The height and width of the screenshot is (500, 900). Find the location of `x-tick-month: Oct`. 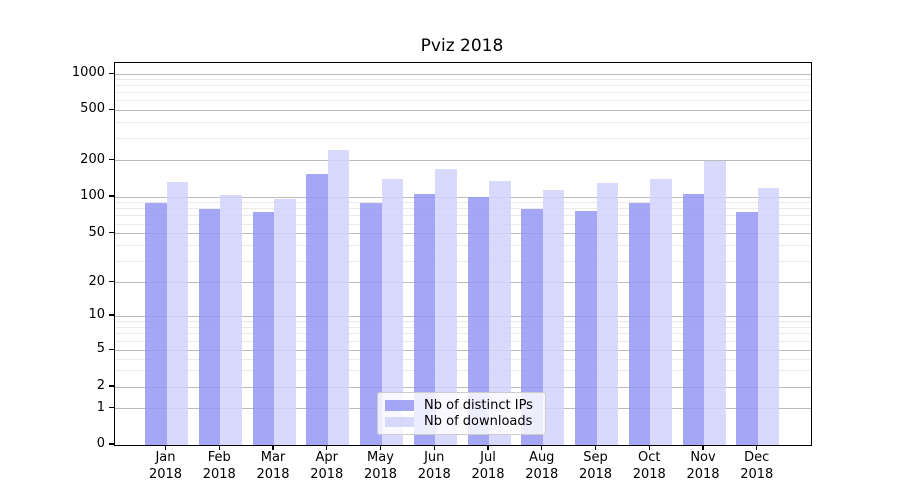

x-tick-month: Oct is located at coordinates (649, 457).